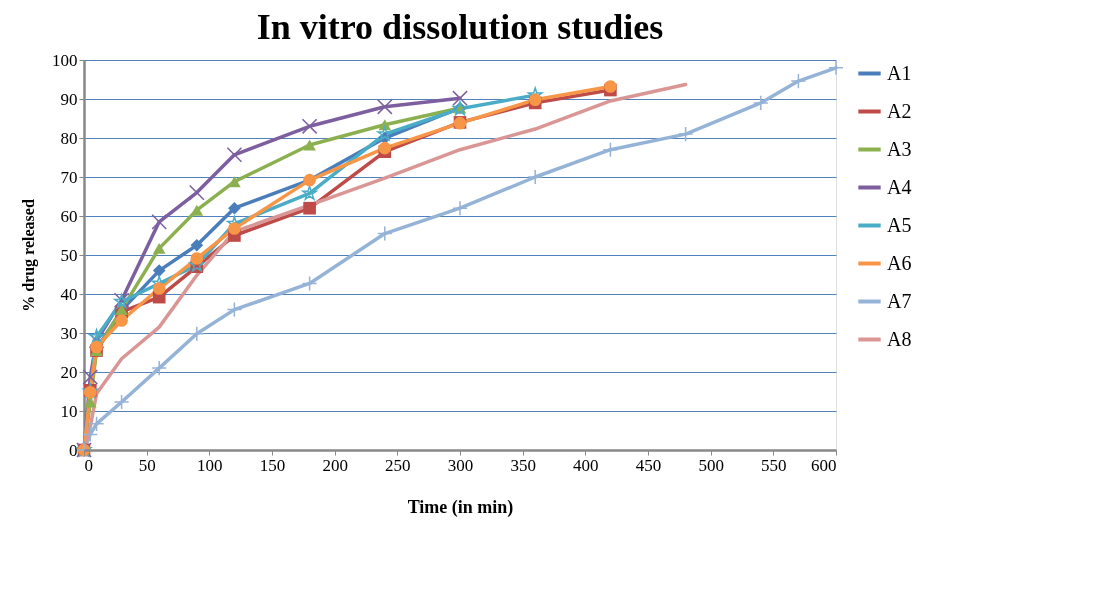  I want to click on x-tick-label: 400, so click(586, 465).